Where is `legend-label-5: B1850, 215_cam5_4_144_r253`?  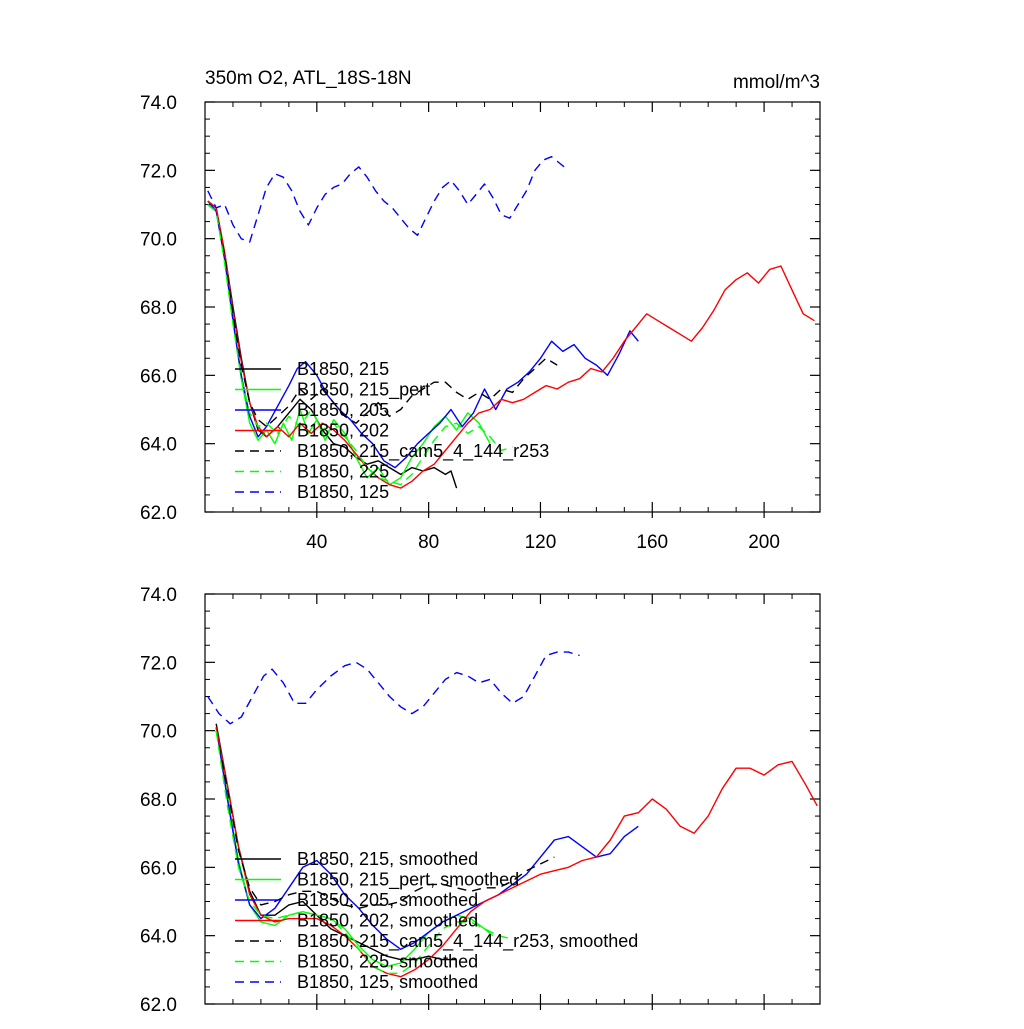 legend-label-5: B1850, 215_cam5_4_144_r253 is located at coordinates (423, 451).